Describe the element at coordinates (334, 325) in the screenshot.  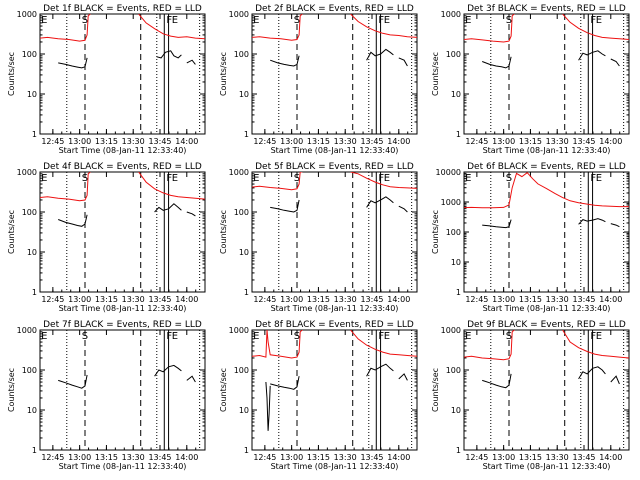
I see `panel-title: Det 8f BLACK = Events, RED = LLD` at that location.